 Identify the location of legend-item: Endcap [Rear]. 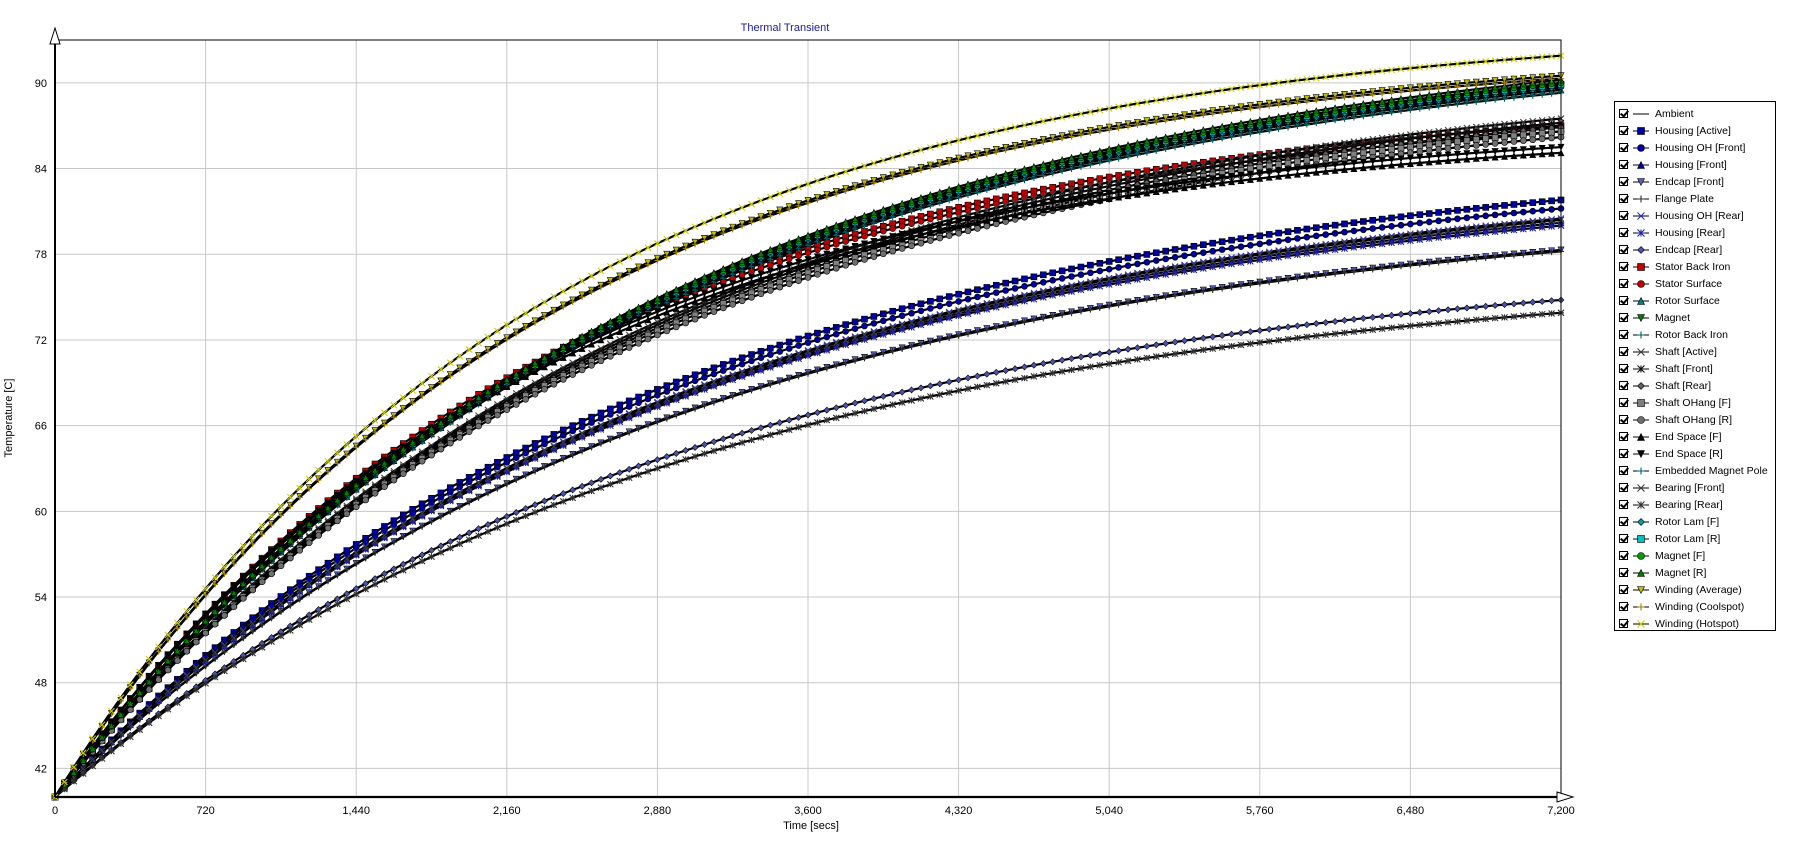
(1695, 249).